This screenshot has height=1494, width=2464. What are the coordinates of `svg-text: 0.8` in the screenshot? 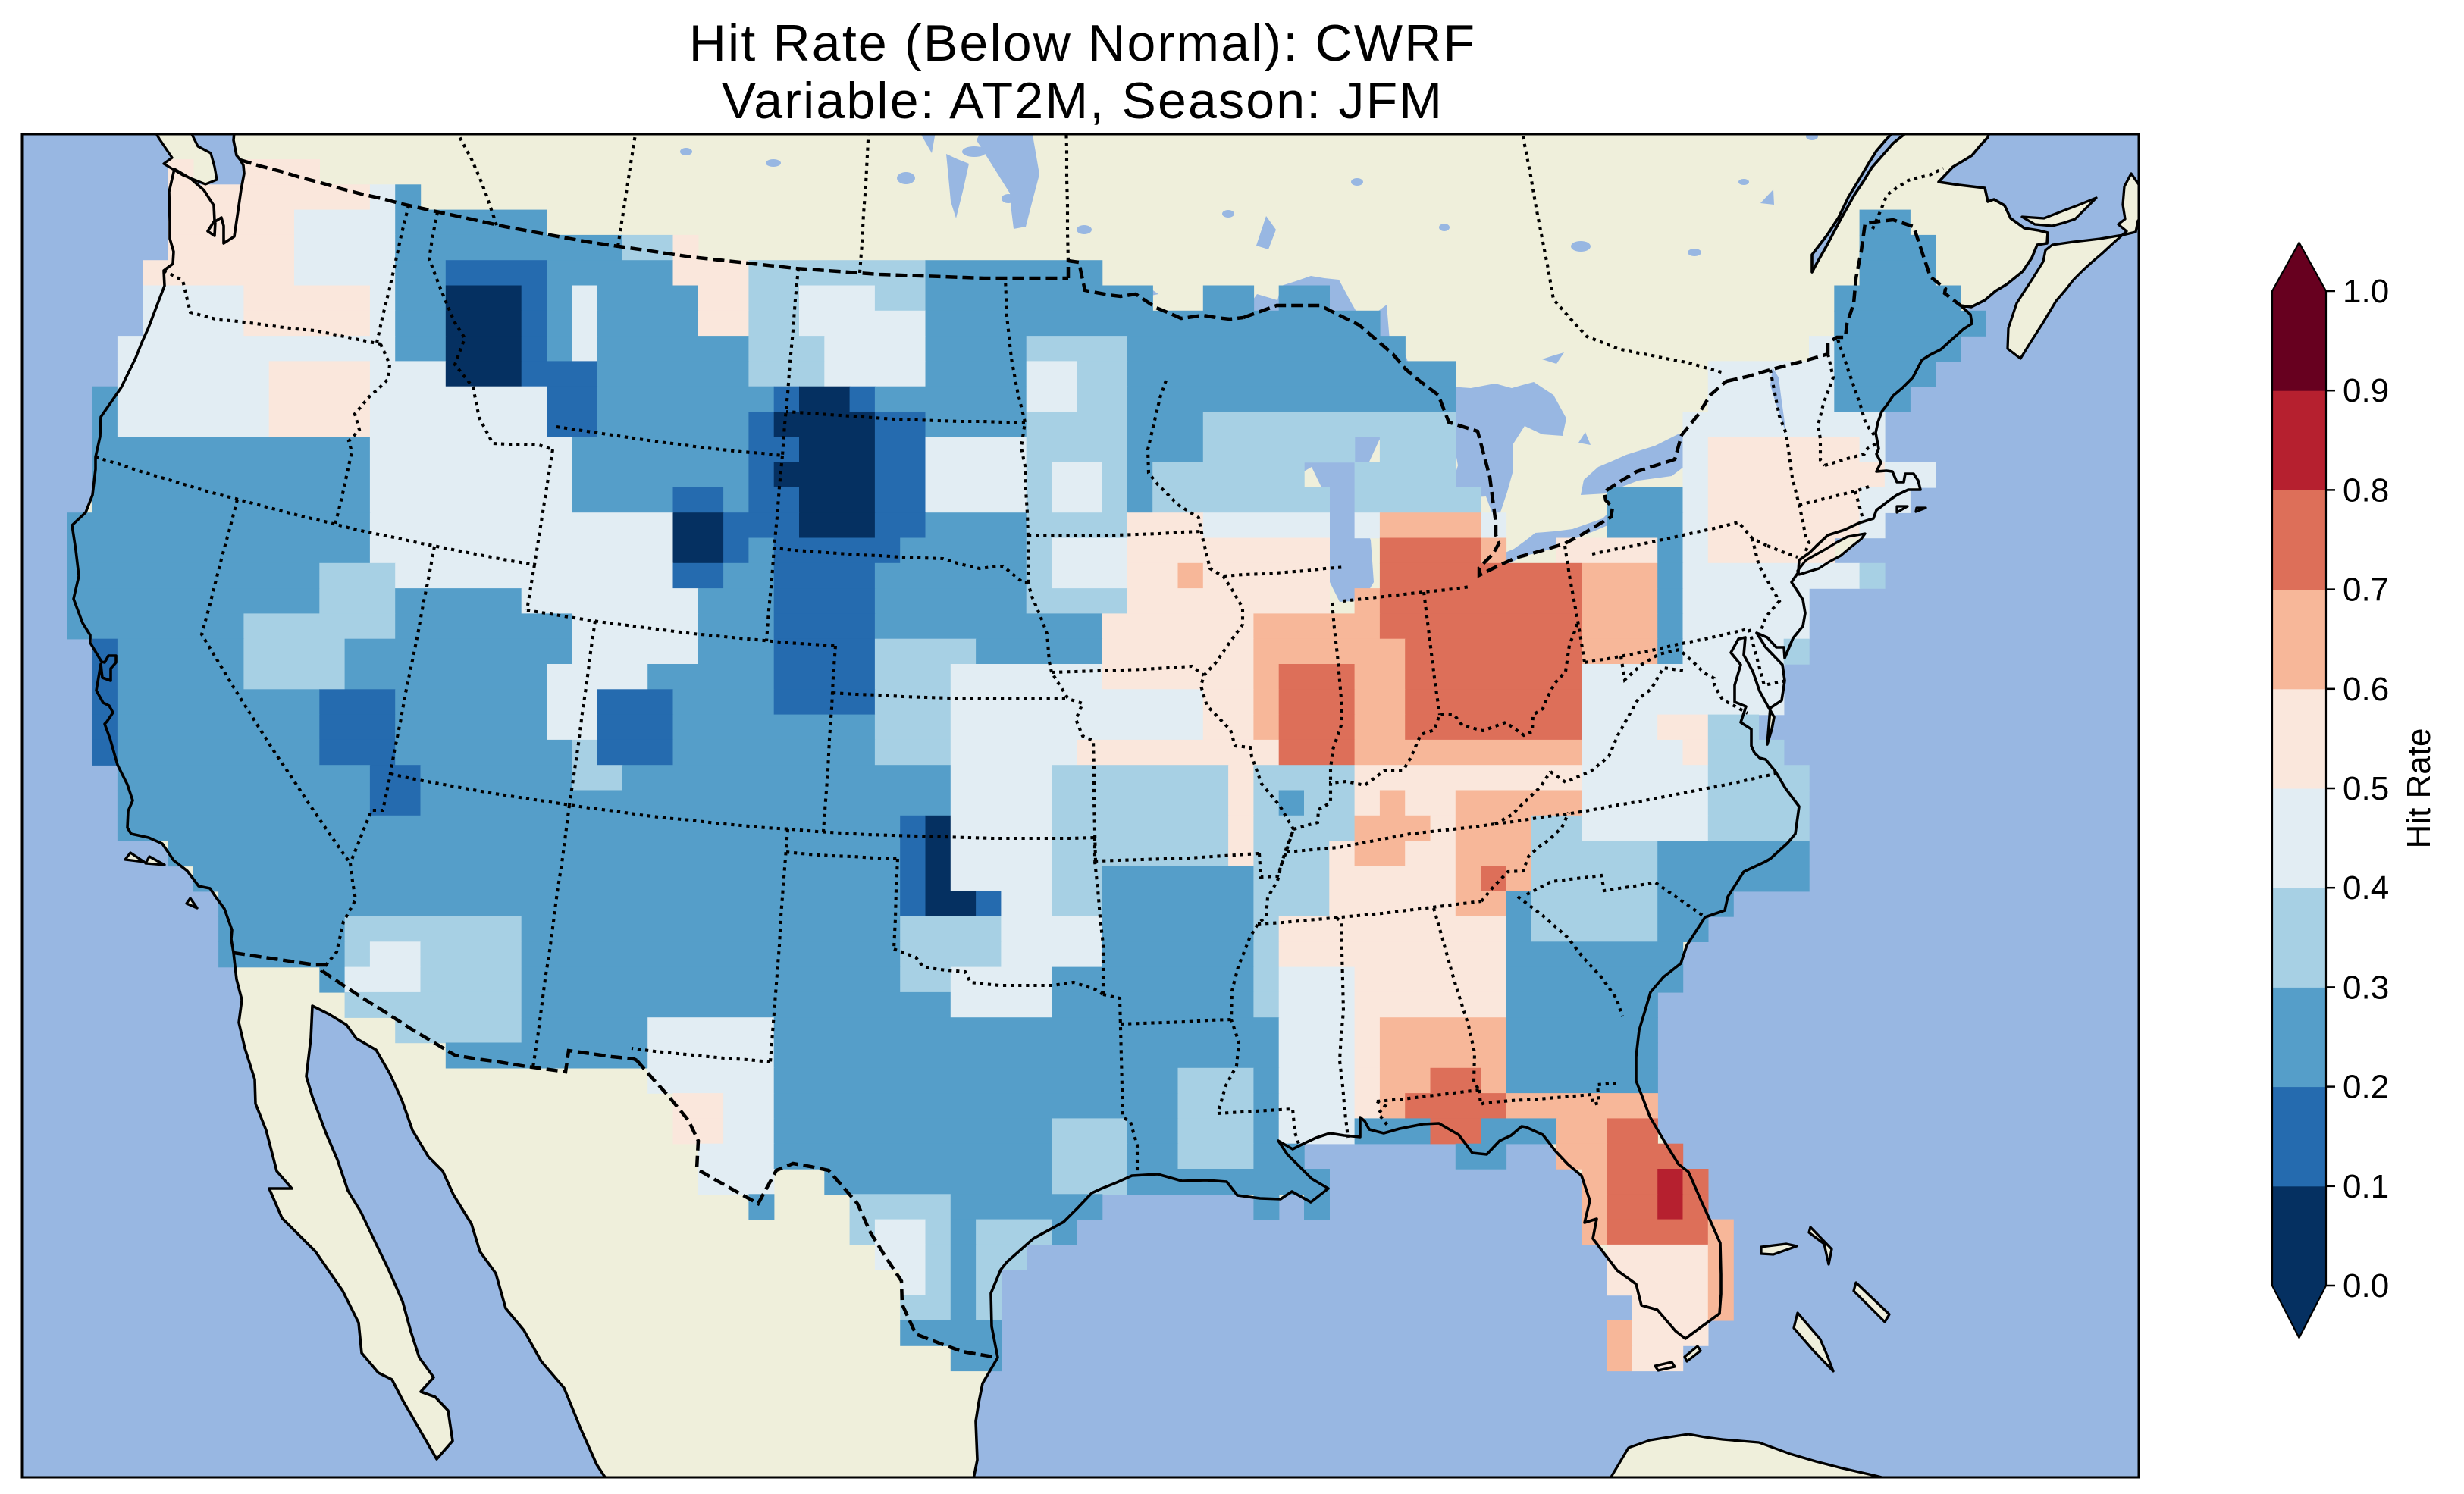 It's located at (2366, 490).